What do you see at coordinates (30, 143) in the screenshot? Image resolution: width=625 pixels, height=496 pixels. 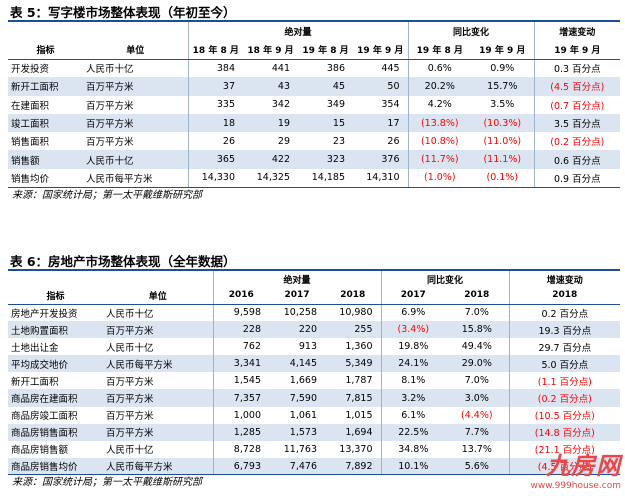 I see `row-indicator: 销售面积` at bounding box center [30, 143].